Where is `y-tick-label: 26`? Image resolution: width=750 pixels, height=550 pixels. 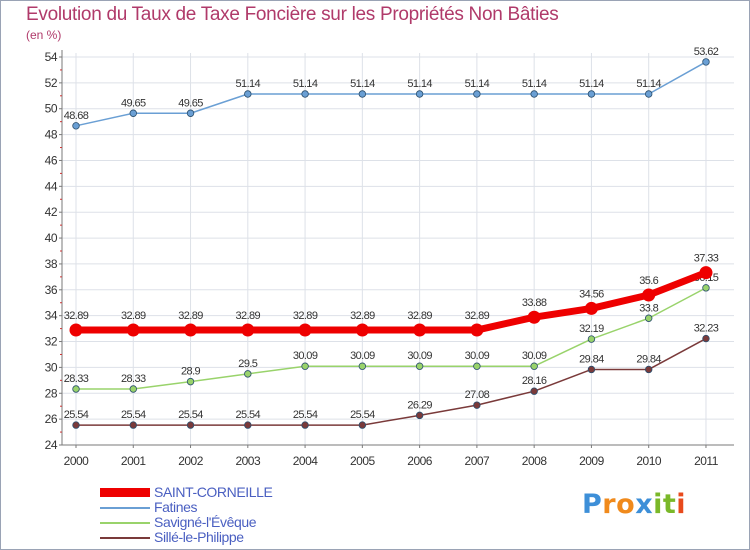
y-tick-label: 26 is located at coordinates (51, 419).